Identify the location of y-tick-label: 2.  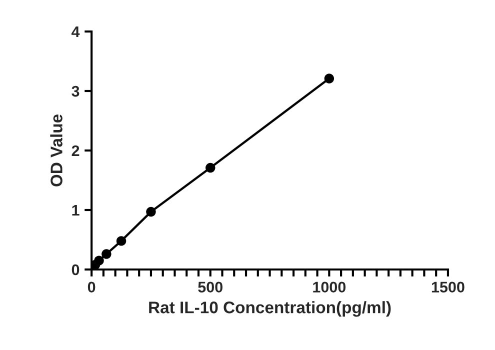
(76, 150).